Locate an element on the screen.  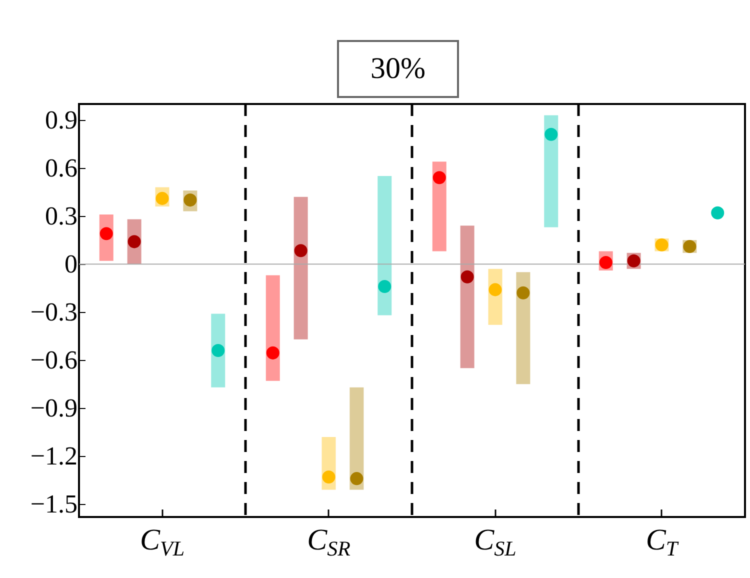
y-tick-label: −0.9 is located at coordinates (54, 408).